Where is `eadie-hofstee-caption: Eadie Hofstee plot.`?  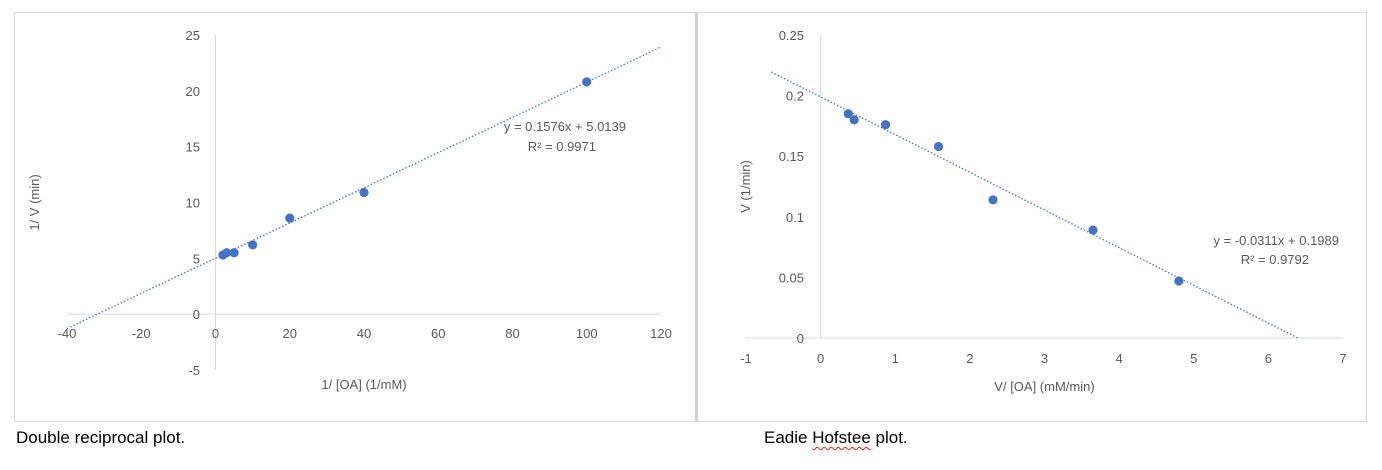
eadie-hofstee-caption: Eadie Hofstee plot. is located at coordinates (836, 438).